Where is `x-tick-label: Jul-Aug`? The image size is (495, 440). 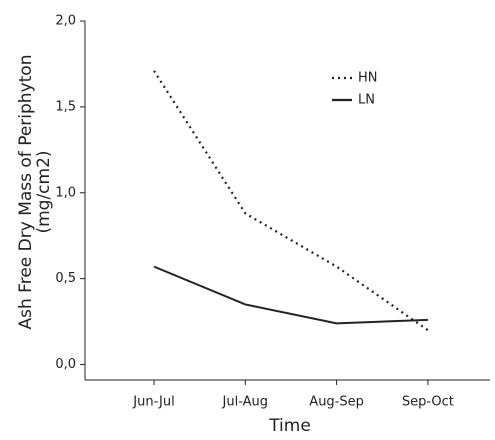
x-tick-label: Jul-Aug is located at coordinates (245, 402).